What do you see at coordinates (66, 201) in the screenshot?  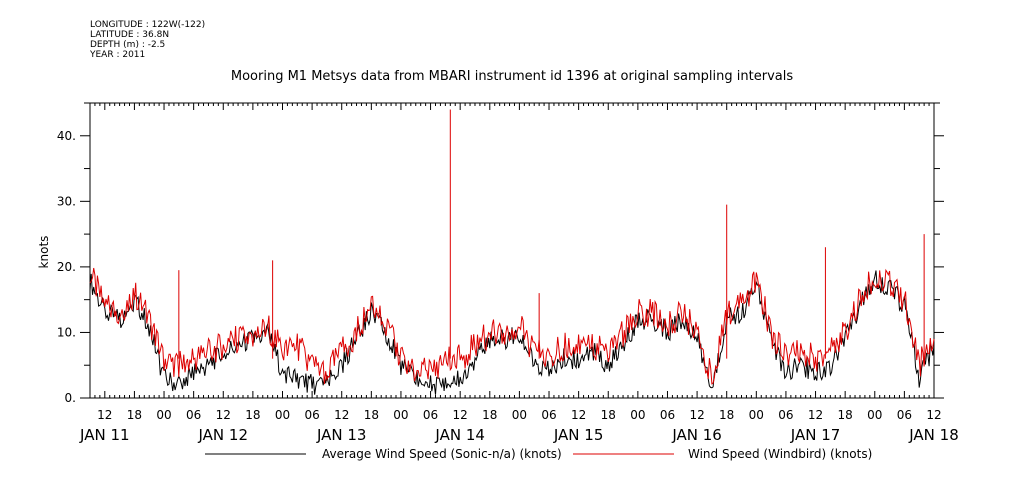 I see `y-tick-label: 30.` at bounding box center [66, 201].